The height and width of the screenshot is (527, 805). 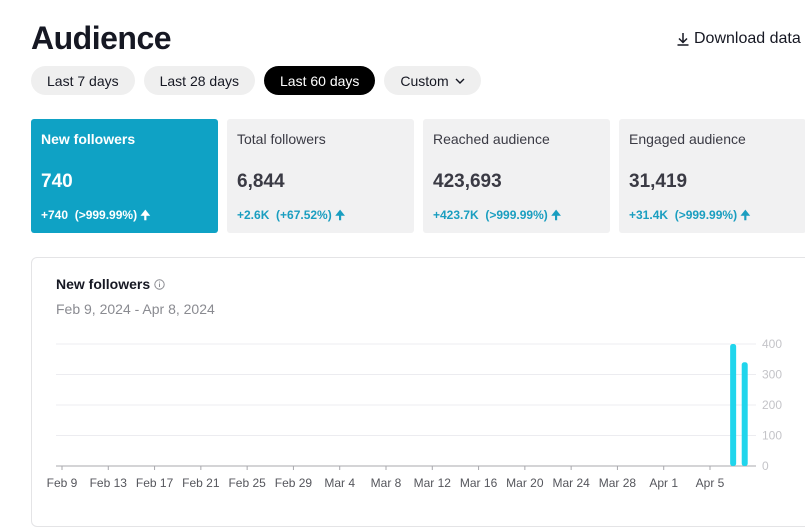 What do you see at coordinates (155, 483) in the screenshot?
I see `x-tick-label: Feb 17` at bounding box center [155, 483].